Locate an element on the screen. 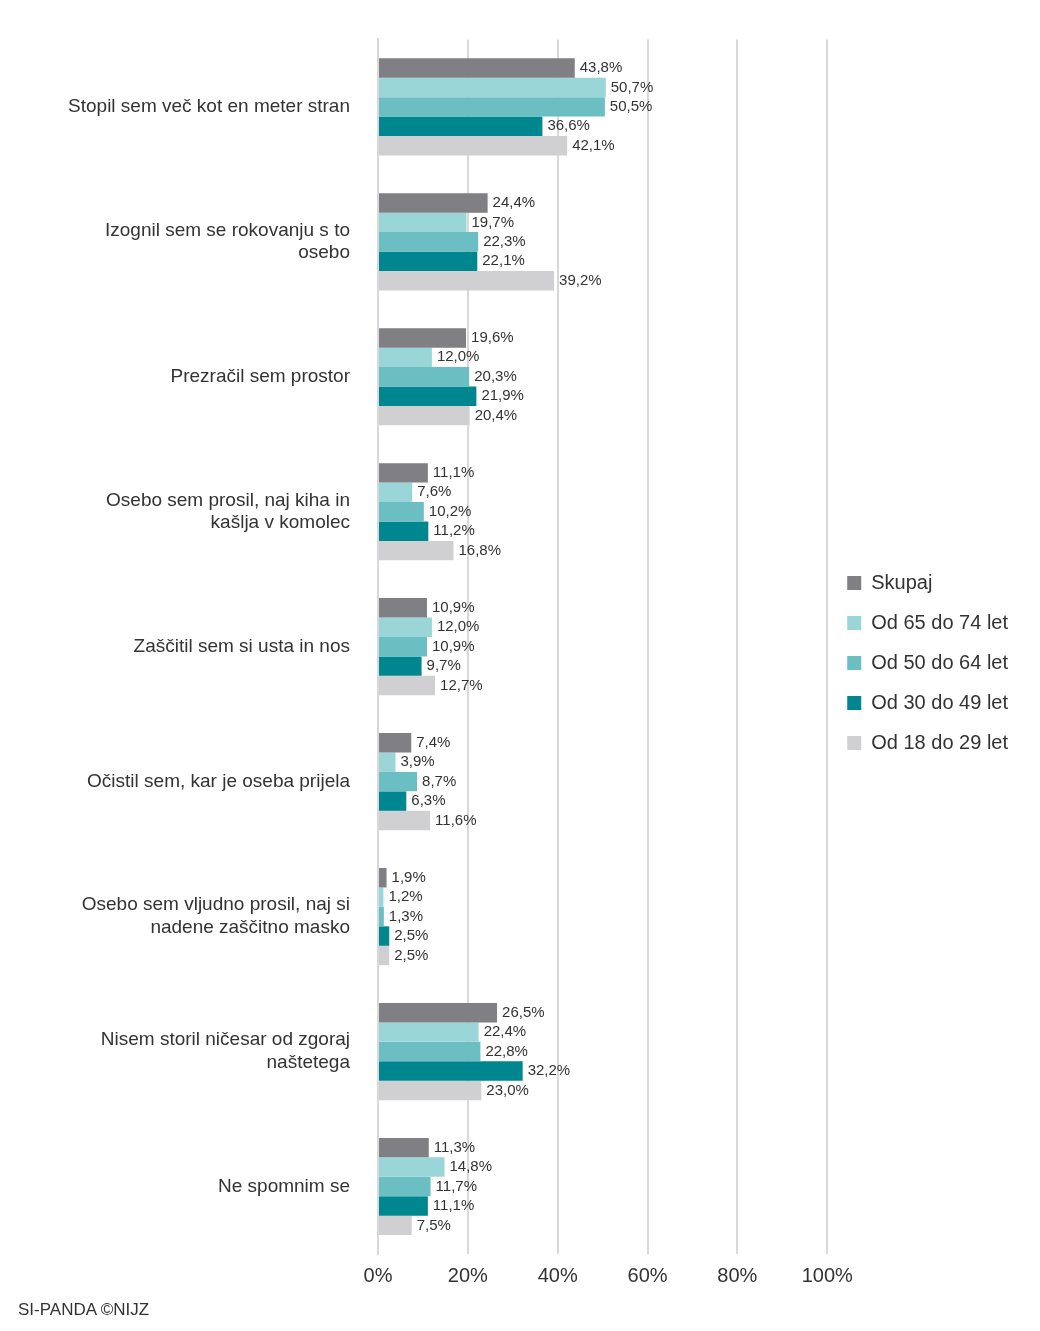  data-label: 19,6% is located at coordinates (492, 337).